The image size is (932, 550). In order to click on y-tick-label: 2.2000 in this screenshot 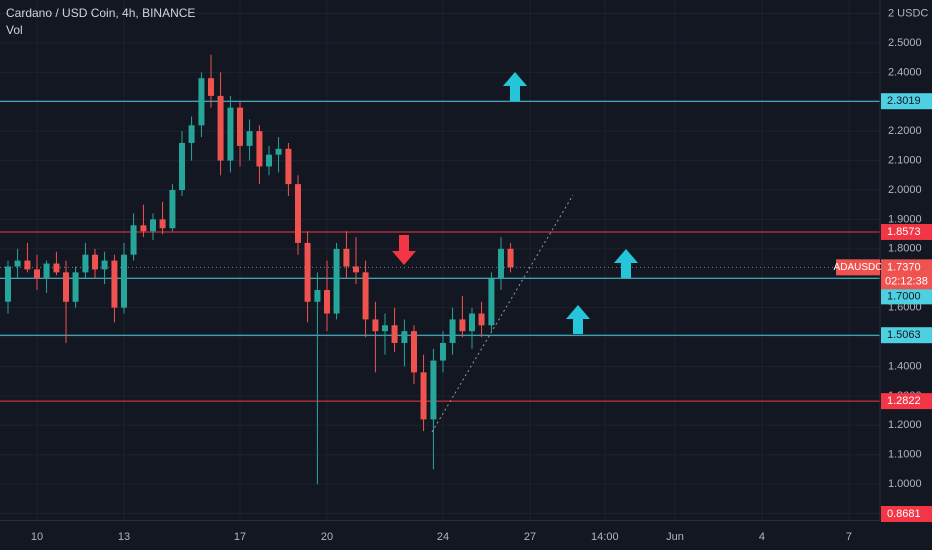, I will do `click(905, 131)`.